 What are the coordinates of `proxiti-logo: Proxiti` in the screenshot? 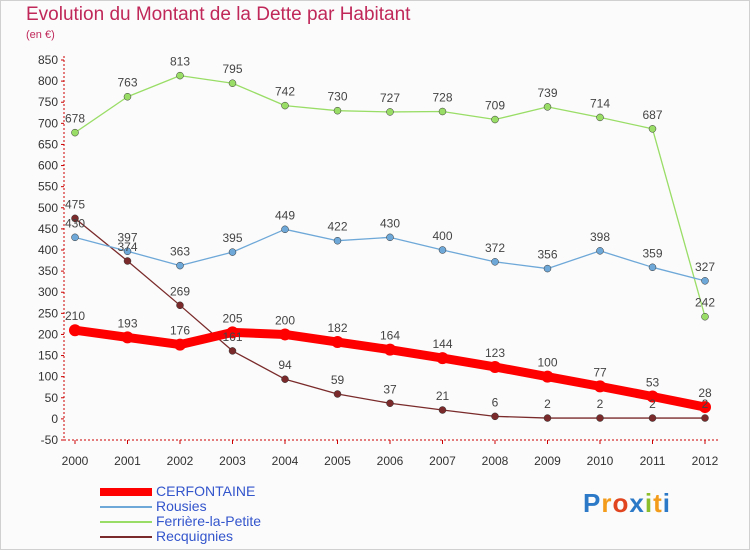 It's located at (627, 503).